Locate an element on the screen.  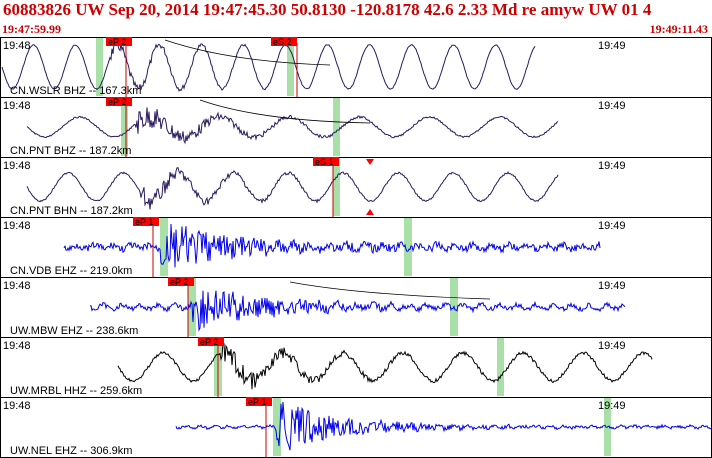
station-label: CN.PNT BHN -- 187.2km is located at coordinates (71, 211).